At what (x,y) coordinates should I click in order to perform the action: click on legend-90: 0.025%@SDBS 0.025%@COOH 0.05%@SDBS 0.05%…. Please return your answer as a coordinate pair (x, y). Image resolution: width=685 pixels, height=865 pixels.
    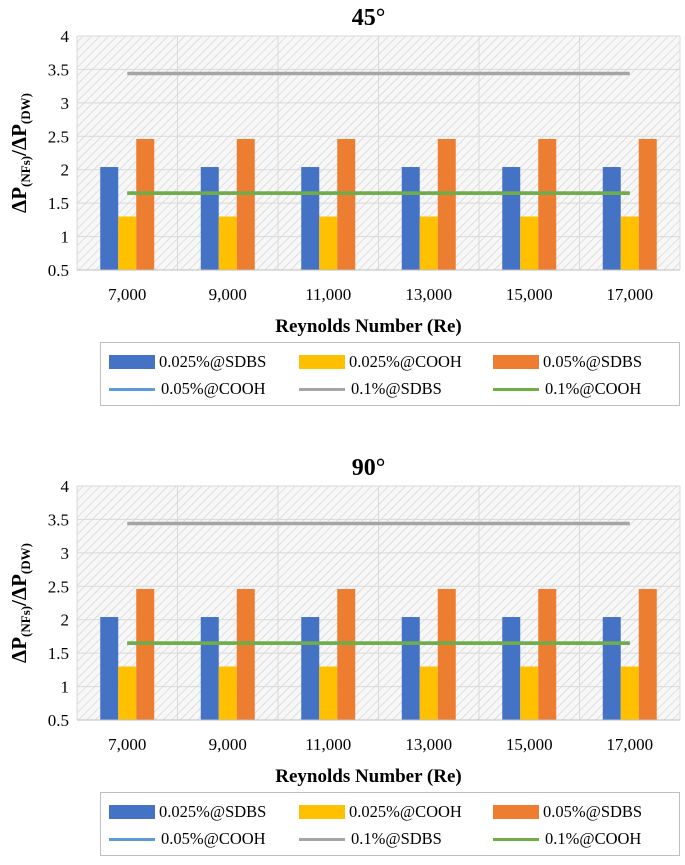
    Looking at the image, I should click on (390, 824).